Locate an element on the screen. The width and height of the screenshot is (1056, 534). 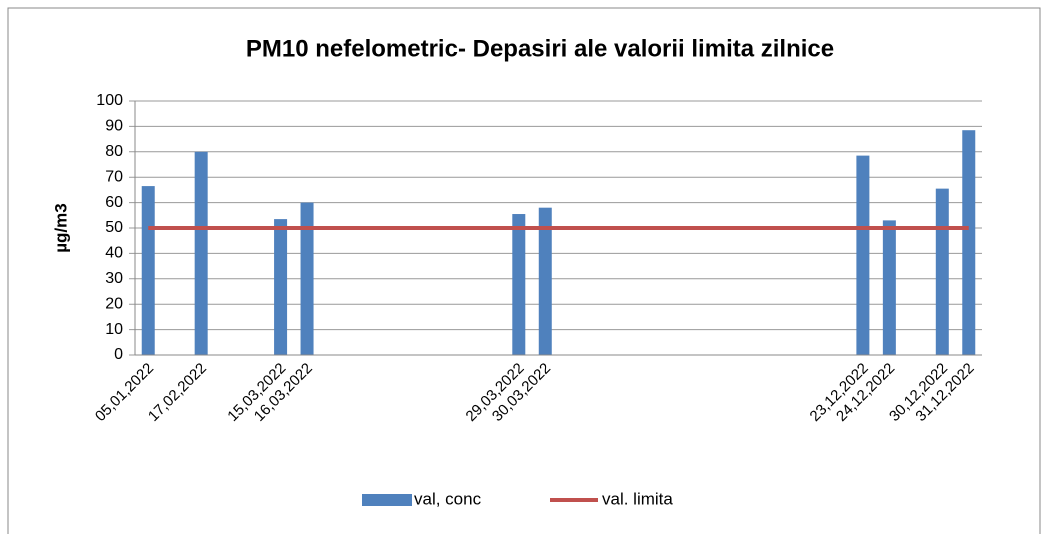
legend-label: val, conc is located at coordinates (448, 498).